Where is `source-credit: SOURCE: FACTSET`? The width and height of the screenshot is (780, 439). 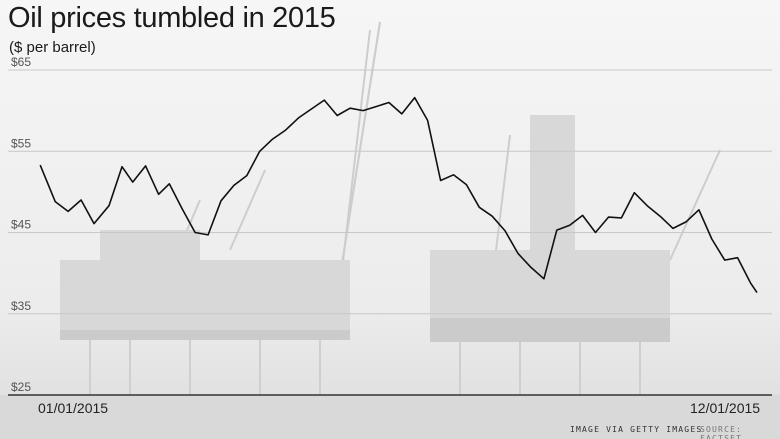 source-credit: SOURCE: FACTSET is located at coordinates (721, 432).